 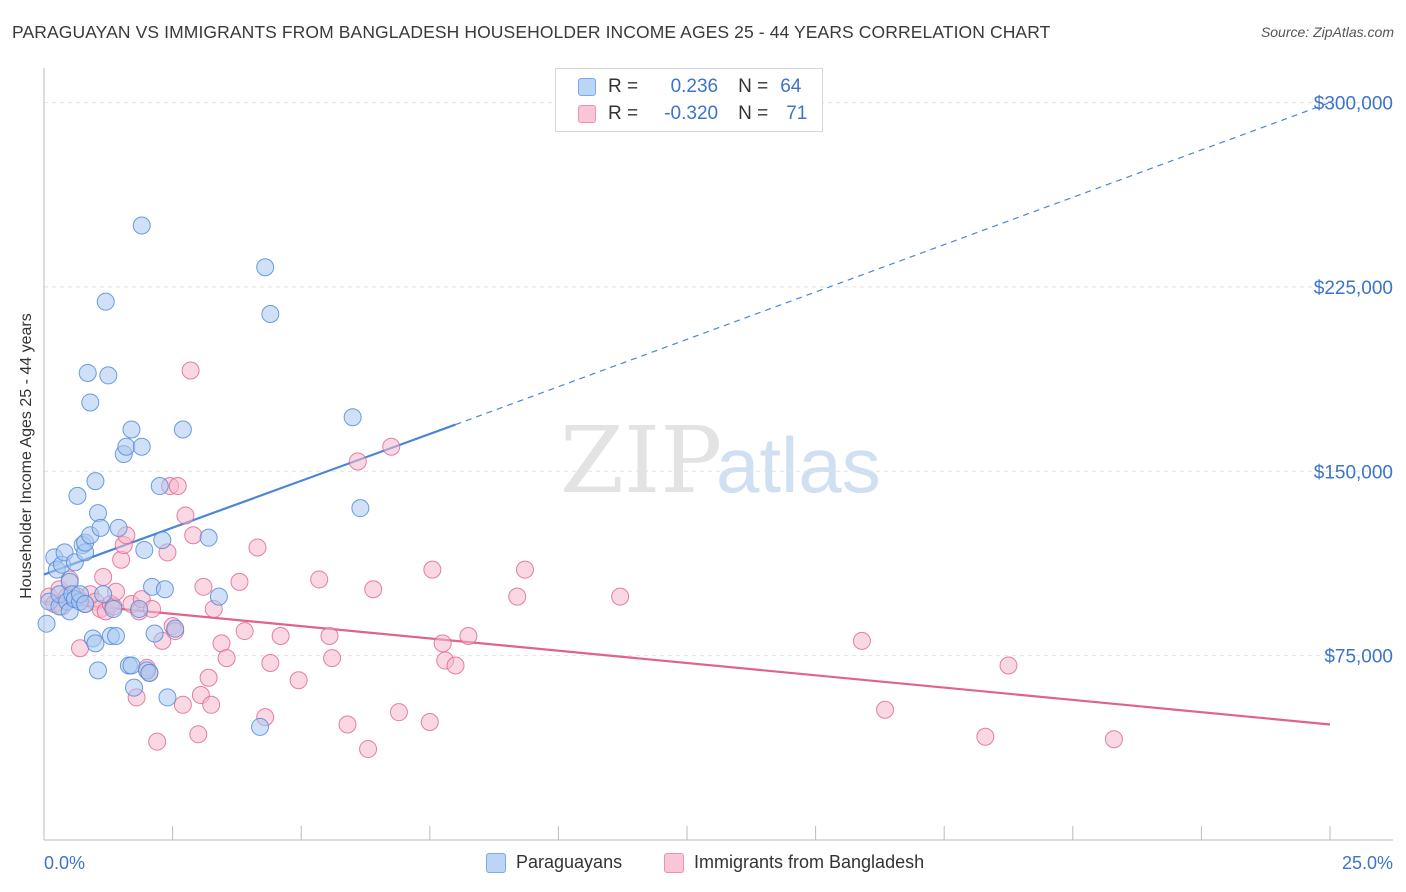 What do you see at coordinates (689, 100) in the screenshot?
I see `stats-legend: R = 0.236 N = 64 R = -0.320 N = 71` at bounding box center [689, 100].